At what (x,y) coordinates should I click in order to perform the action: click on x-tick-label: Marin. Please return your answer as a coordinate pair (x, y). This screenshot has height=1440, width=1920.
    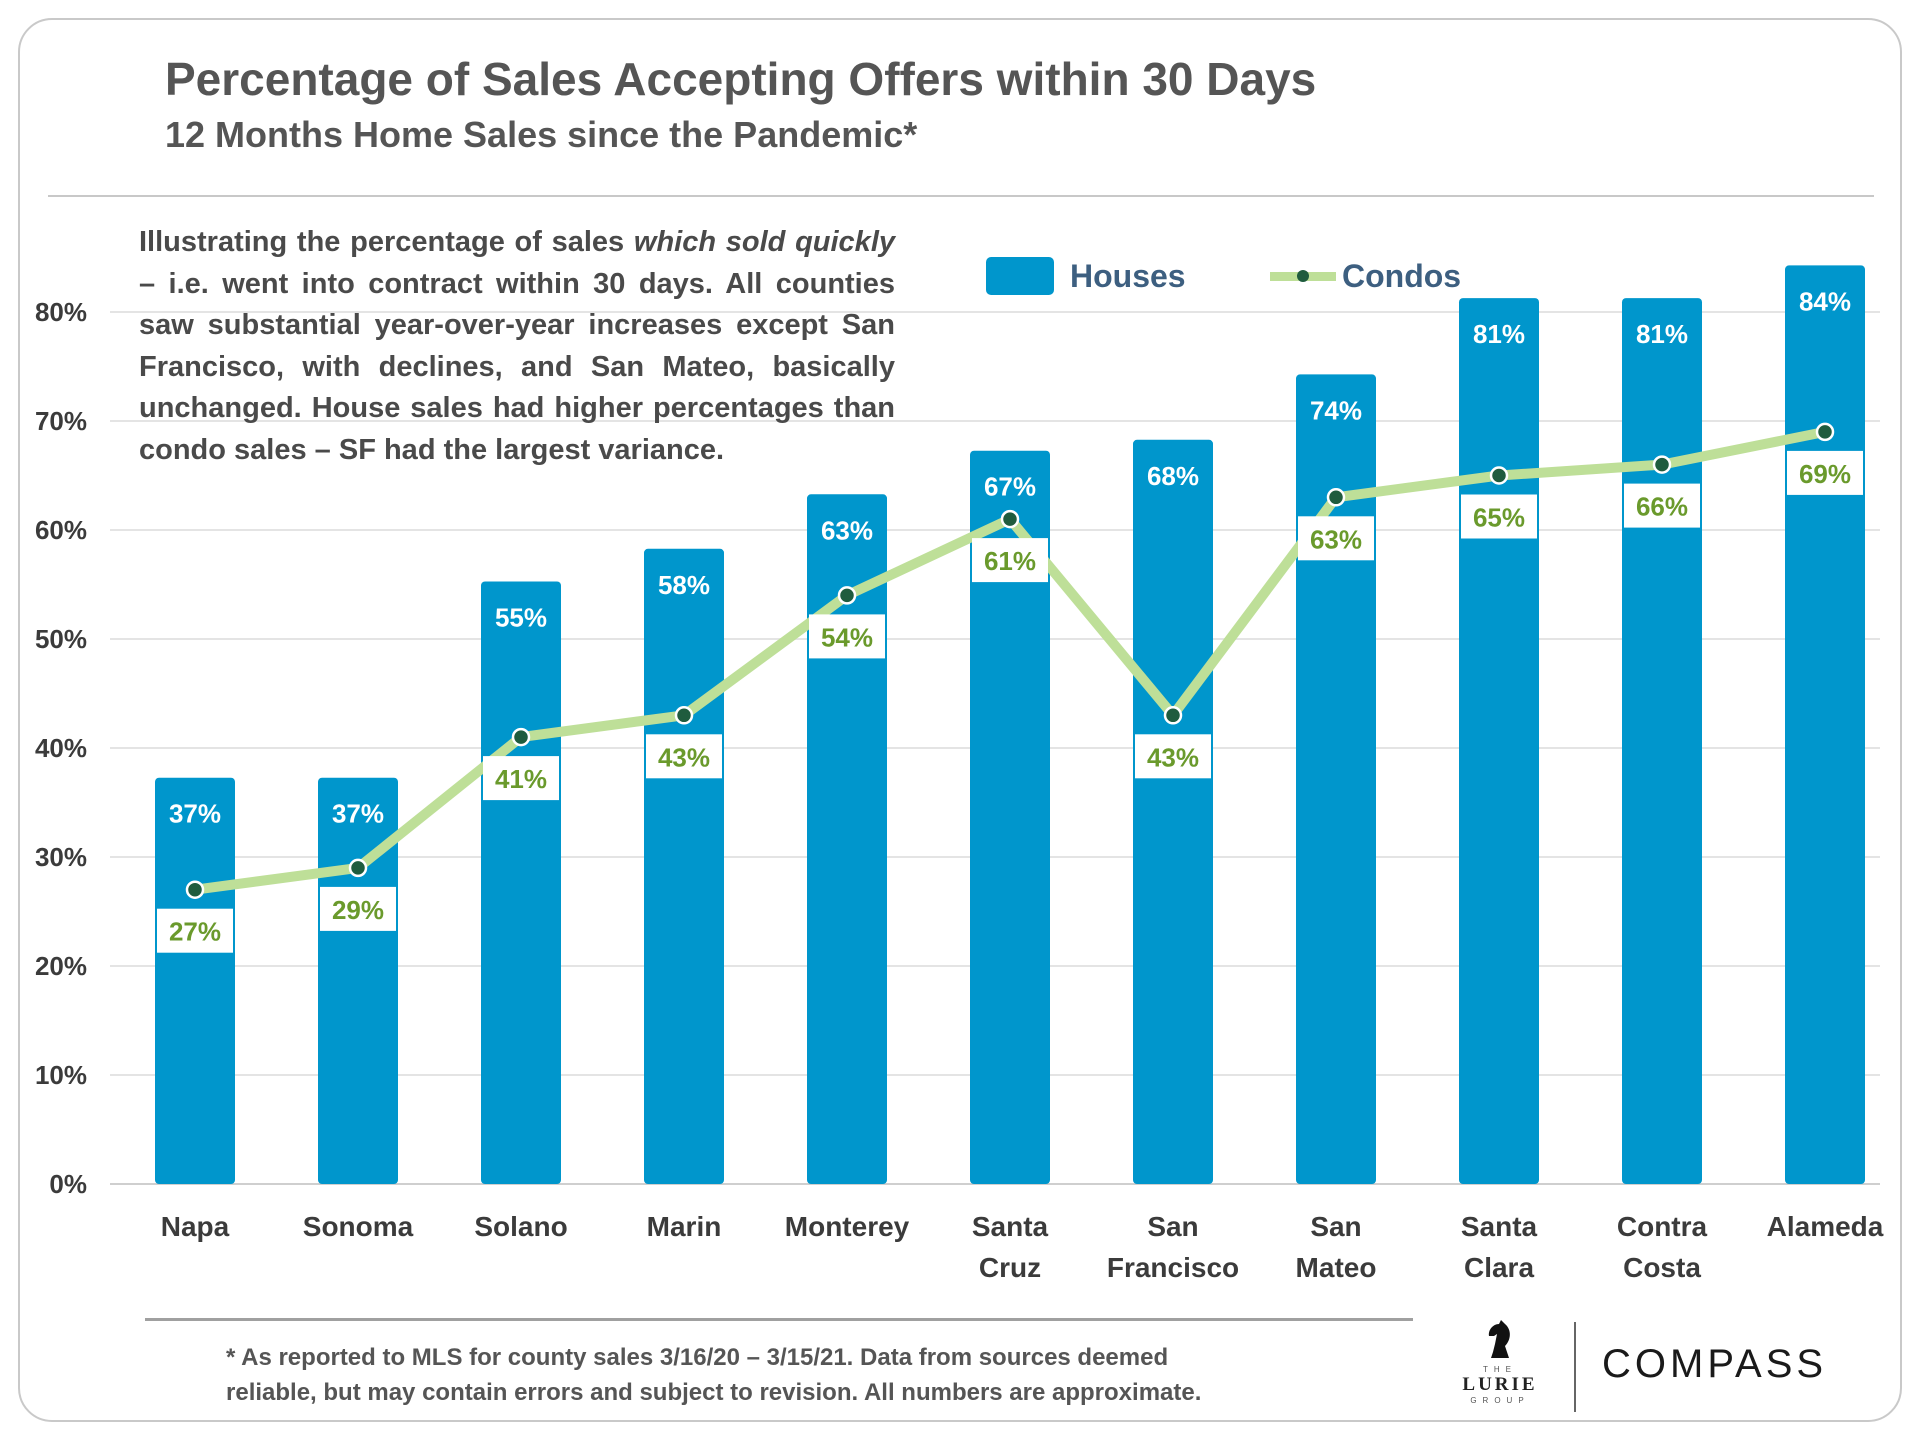
    Looking at the image, I should click on (684, 1226).